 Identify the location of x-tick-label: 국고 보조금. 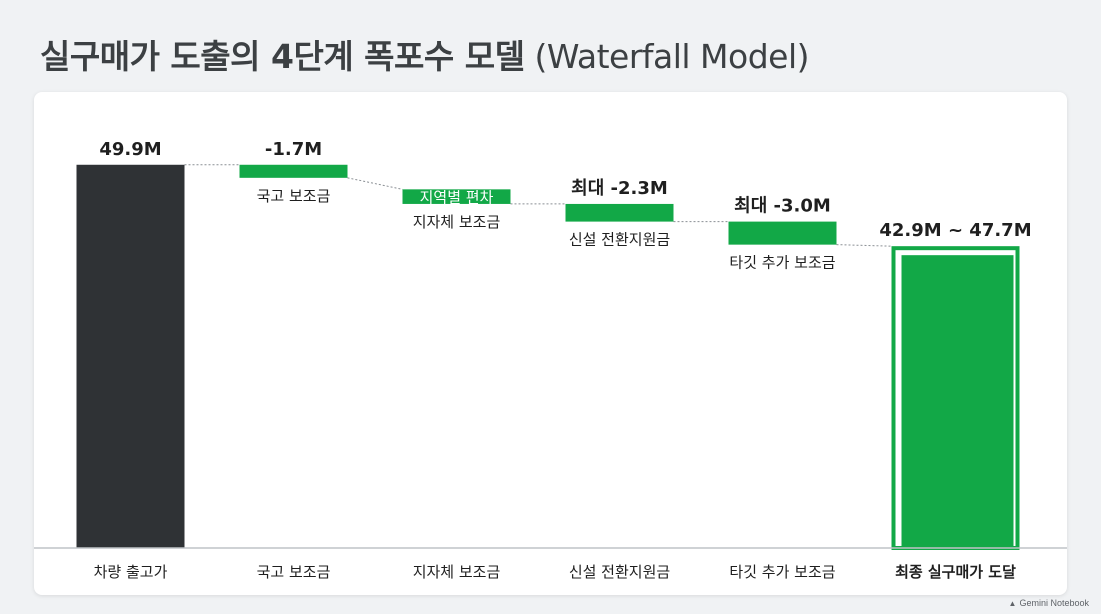
(294, 572).